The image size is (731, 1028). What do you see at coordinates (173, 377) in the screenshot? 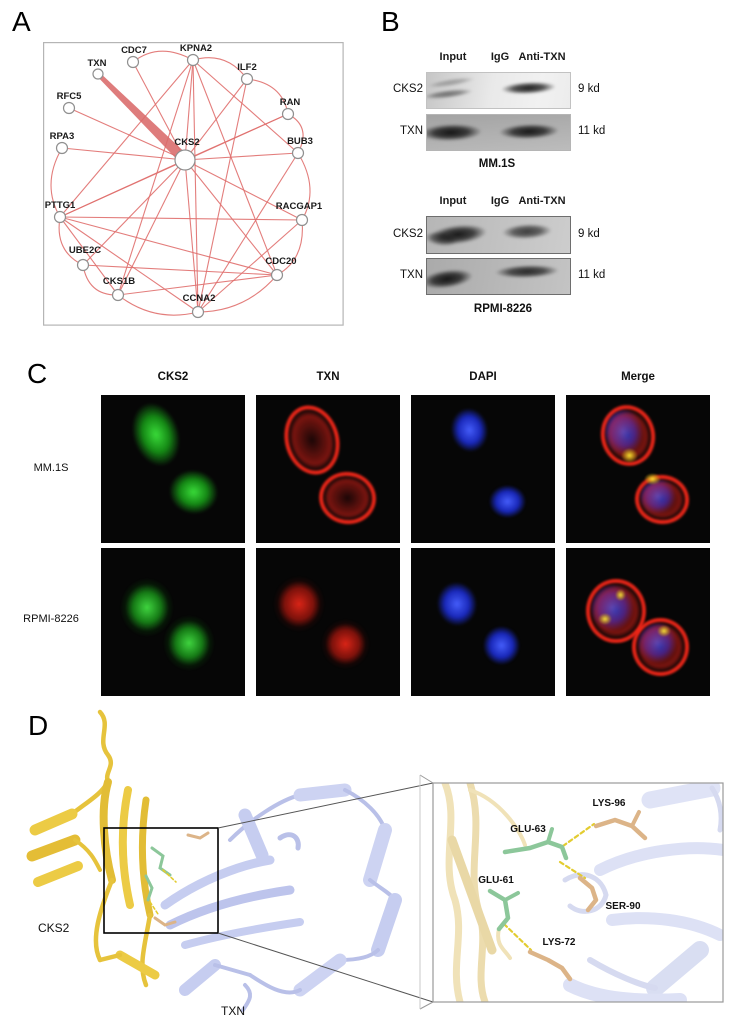
I see `channel-header-cks2: CKS2` at bounding box center [173, 377].